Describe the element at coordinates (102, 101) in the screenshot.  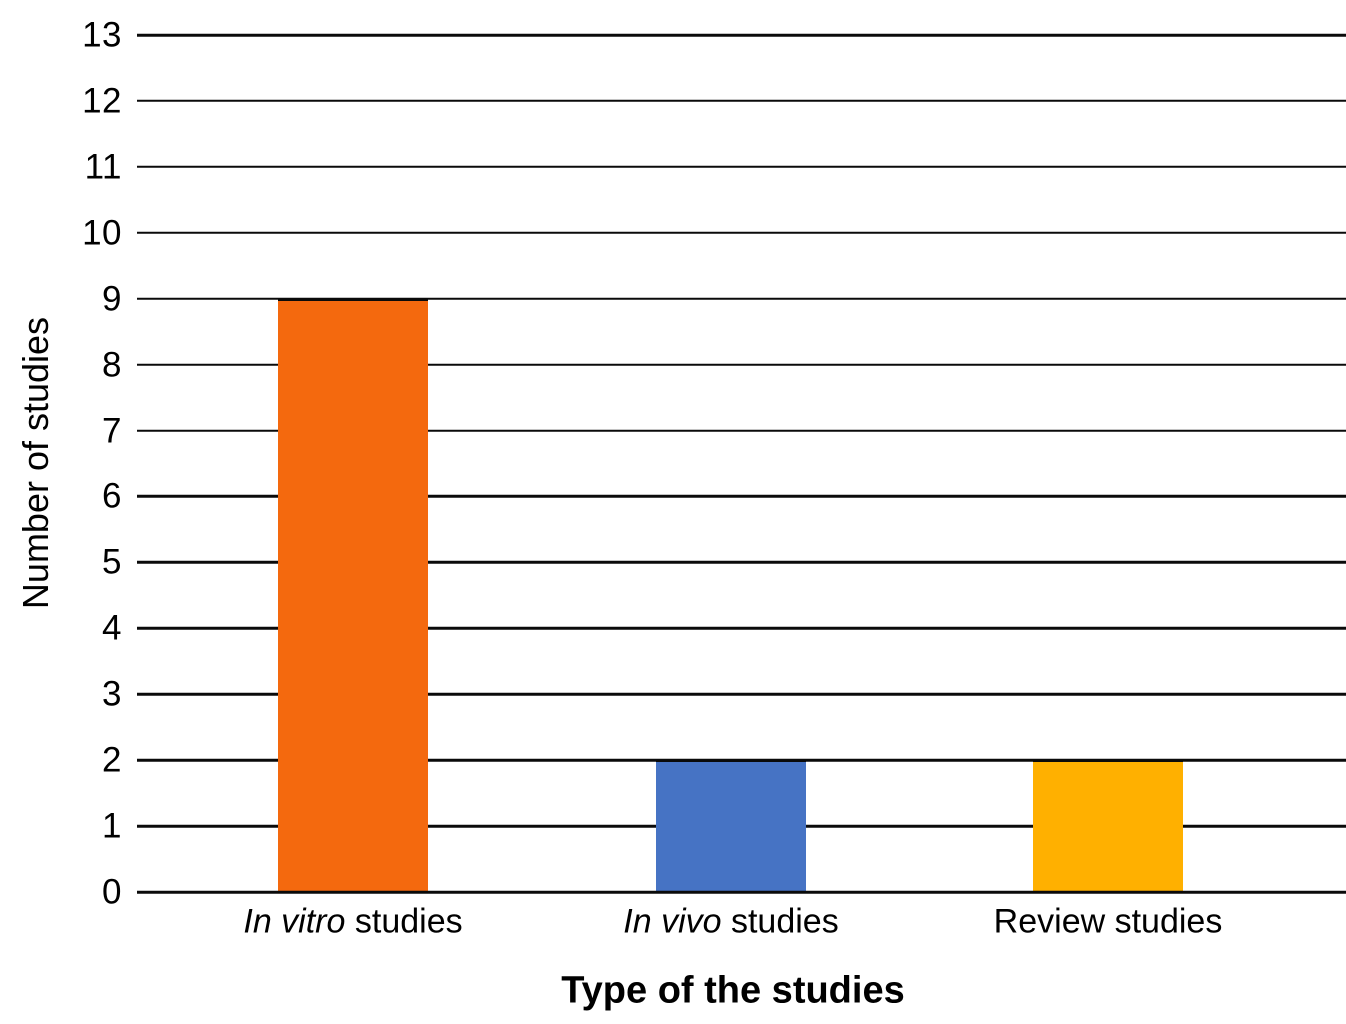
I see `y-tick-label-12: 12` at that location.